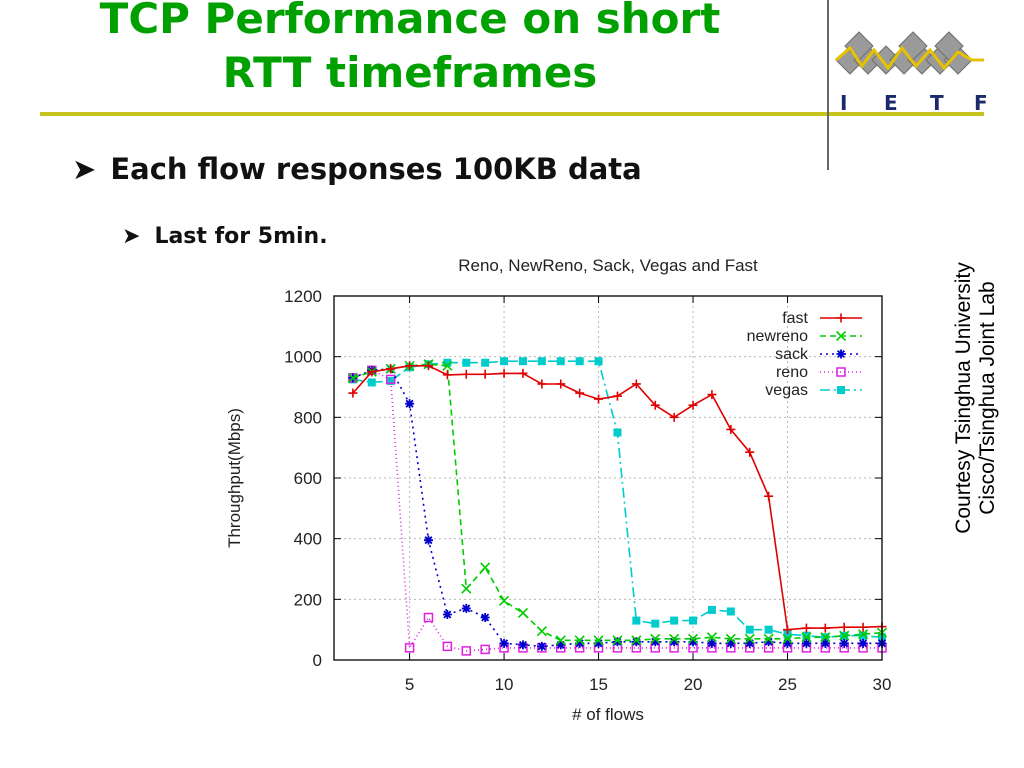 Image resolution: width=1024 pixels, height=768 pixels. What do you see at coordinates (598, 684) in the screenshot?
I see `x-tick-label: 15` at bounding box center [598, 684].